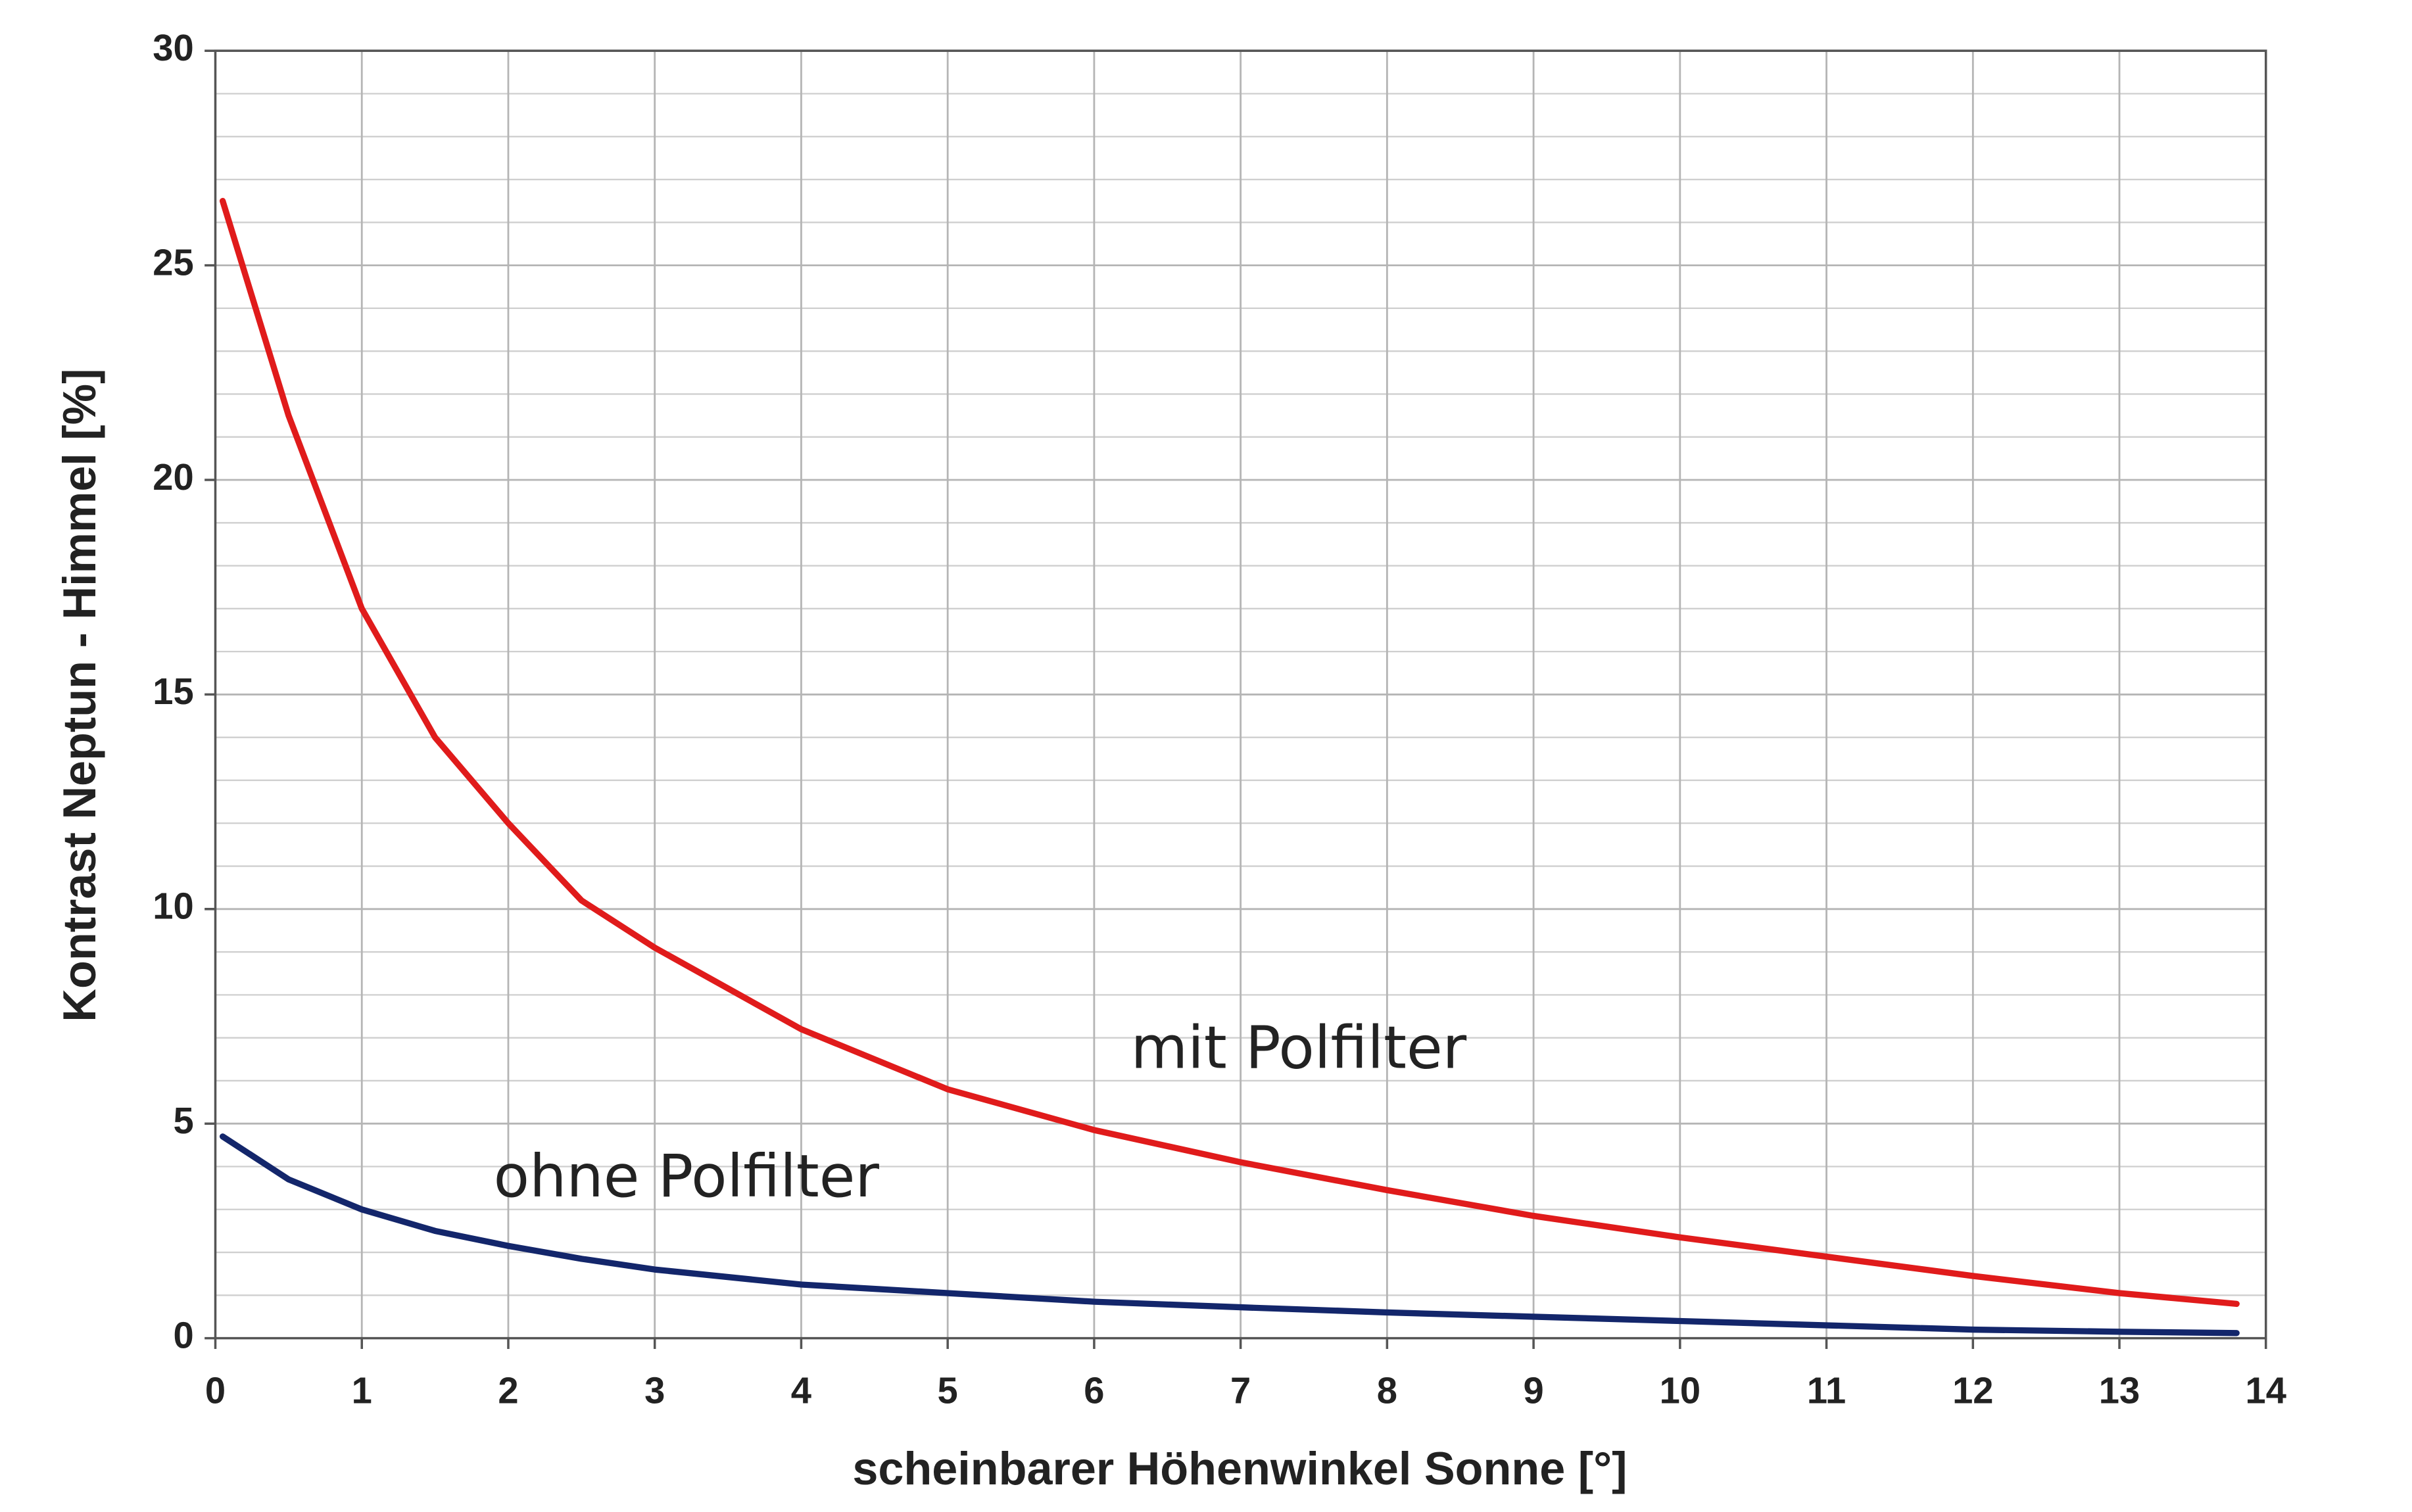 Image resolution: width=2412 pixels, height=1512 pixels. Describe the element at coordinates (173, 906) in the screenshot. I see `y-tick-label: 10` at that location.